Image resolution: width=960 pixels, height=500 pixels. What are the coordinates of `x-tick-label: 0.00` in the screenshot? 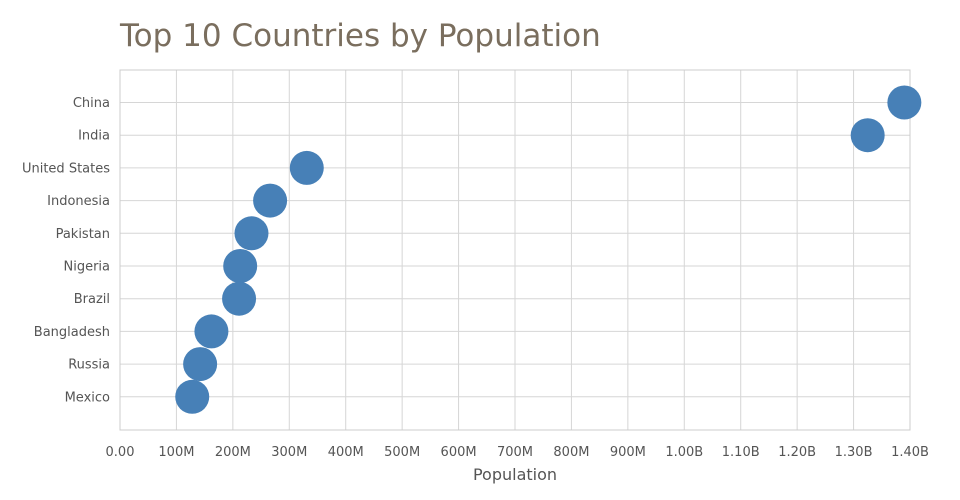 It's located at (120, 452).